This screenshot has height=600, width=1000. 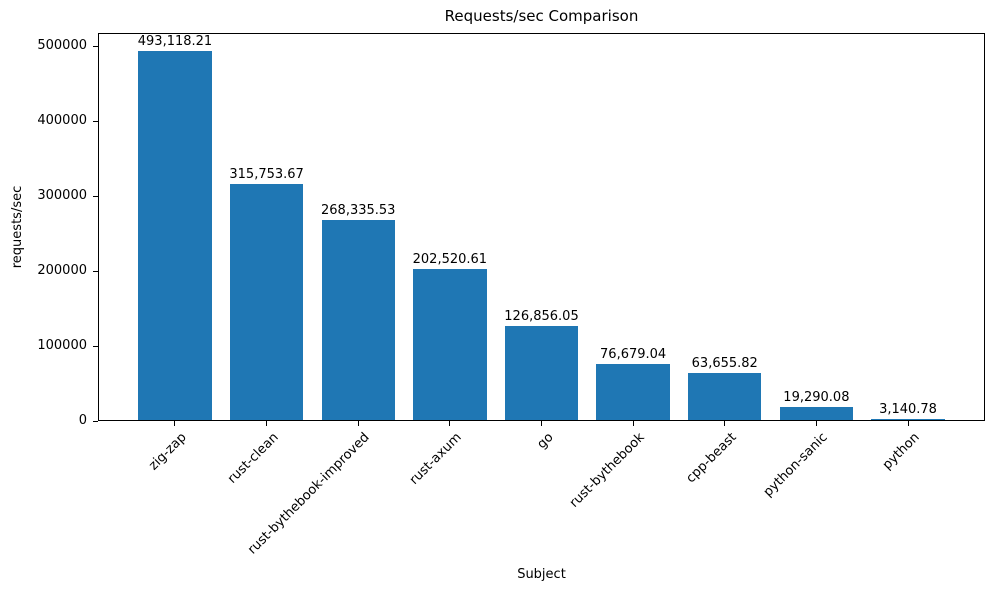 I want to click on y-tick-label: 400000, so click(x=62, y=121).